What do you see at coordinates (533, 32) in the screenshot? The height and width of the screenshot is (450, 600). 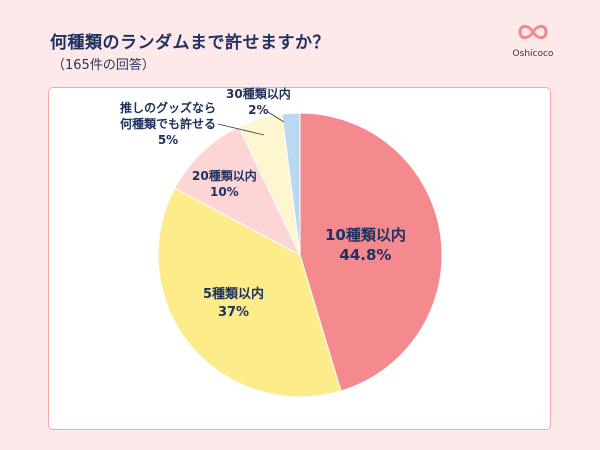 I see `infinity-heart-icon` at bounding box center [533, 32].